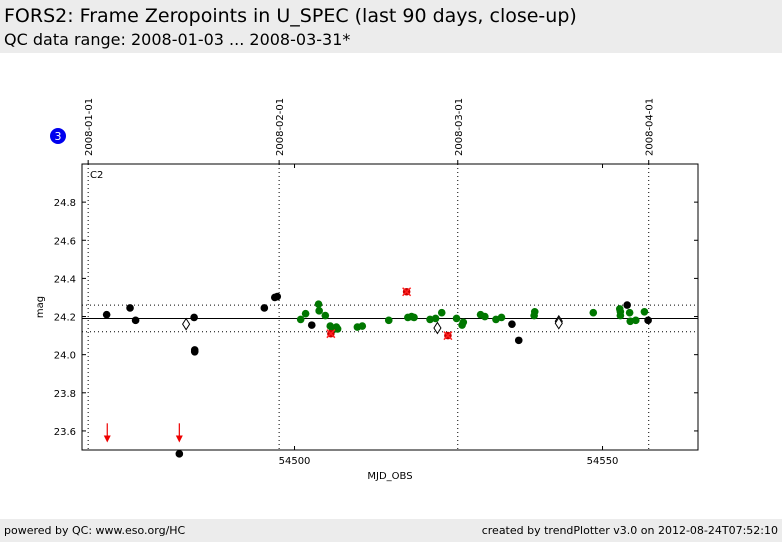 This screenshot has width=782, height=542. I want to click on date-label: 2008-02-01, so click(280, 127).